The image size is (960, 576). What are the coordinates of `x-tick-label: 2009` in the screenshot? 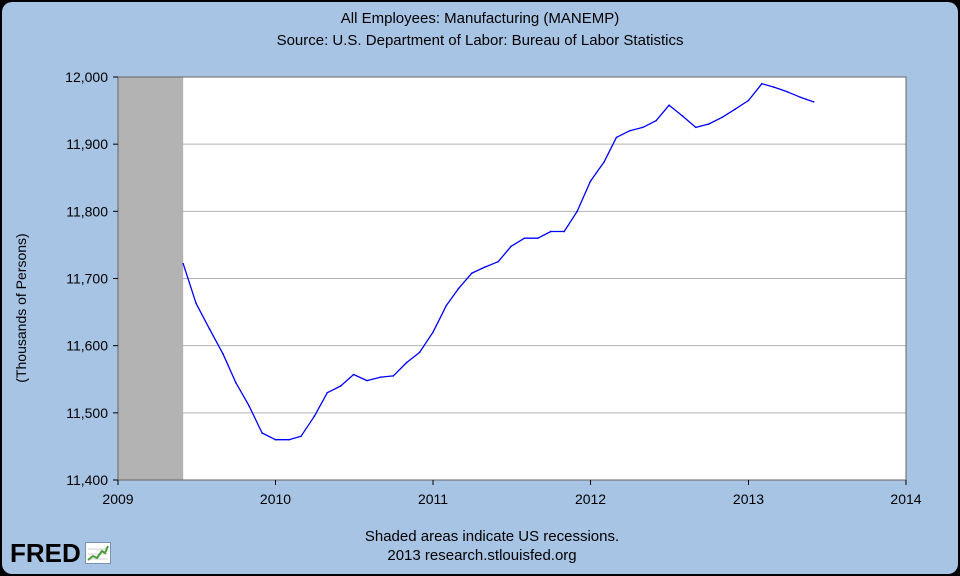 It's located at (117, 499).